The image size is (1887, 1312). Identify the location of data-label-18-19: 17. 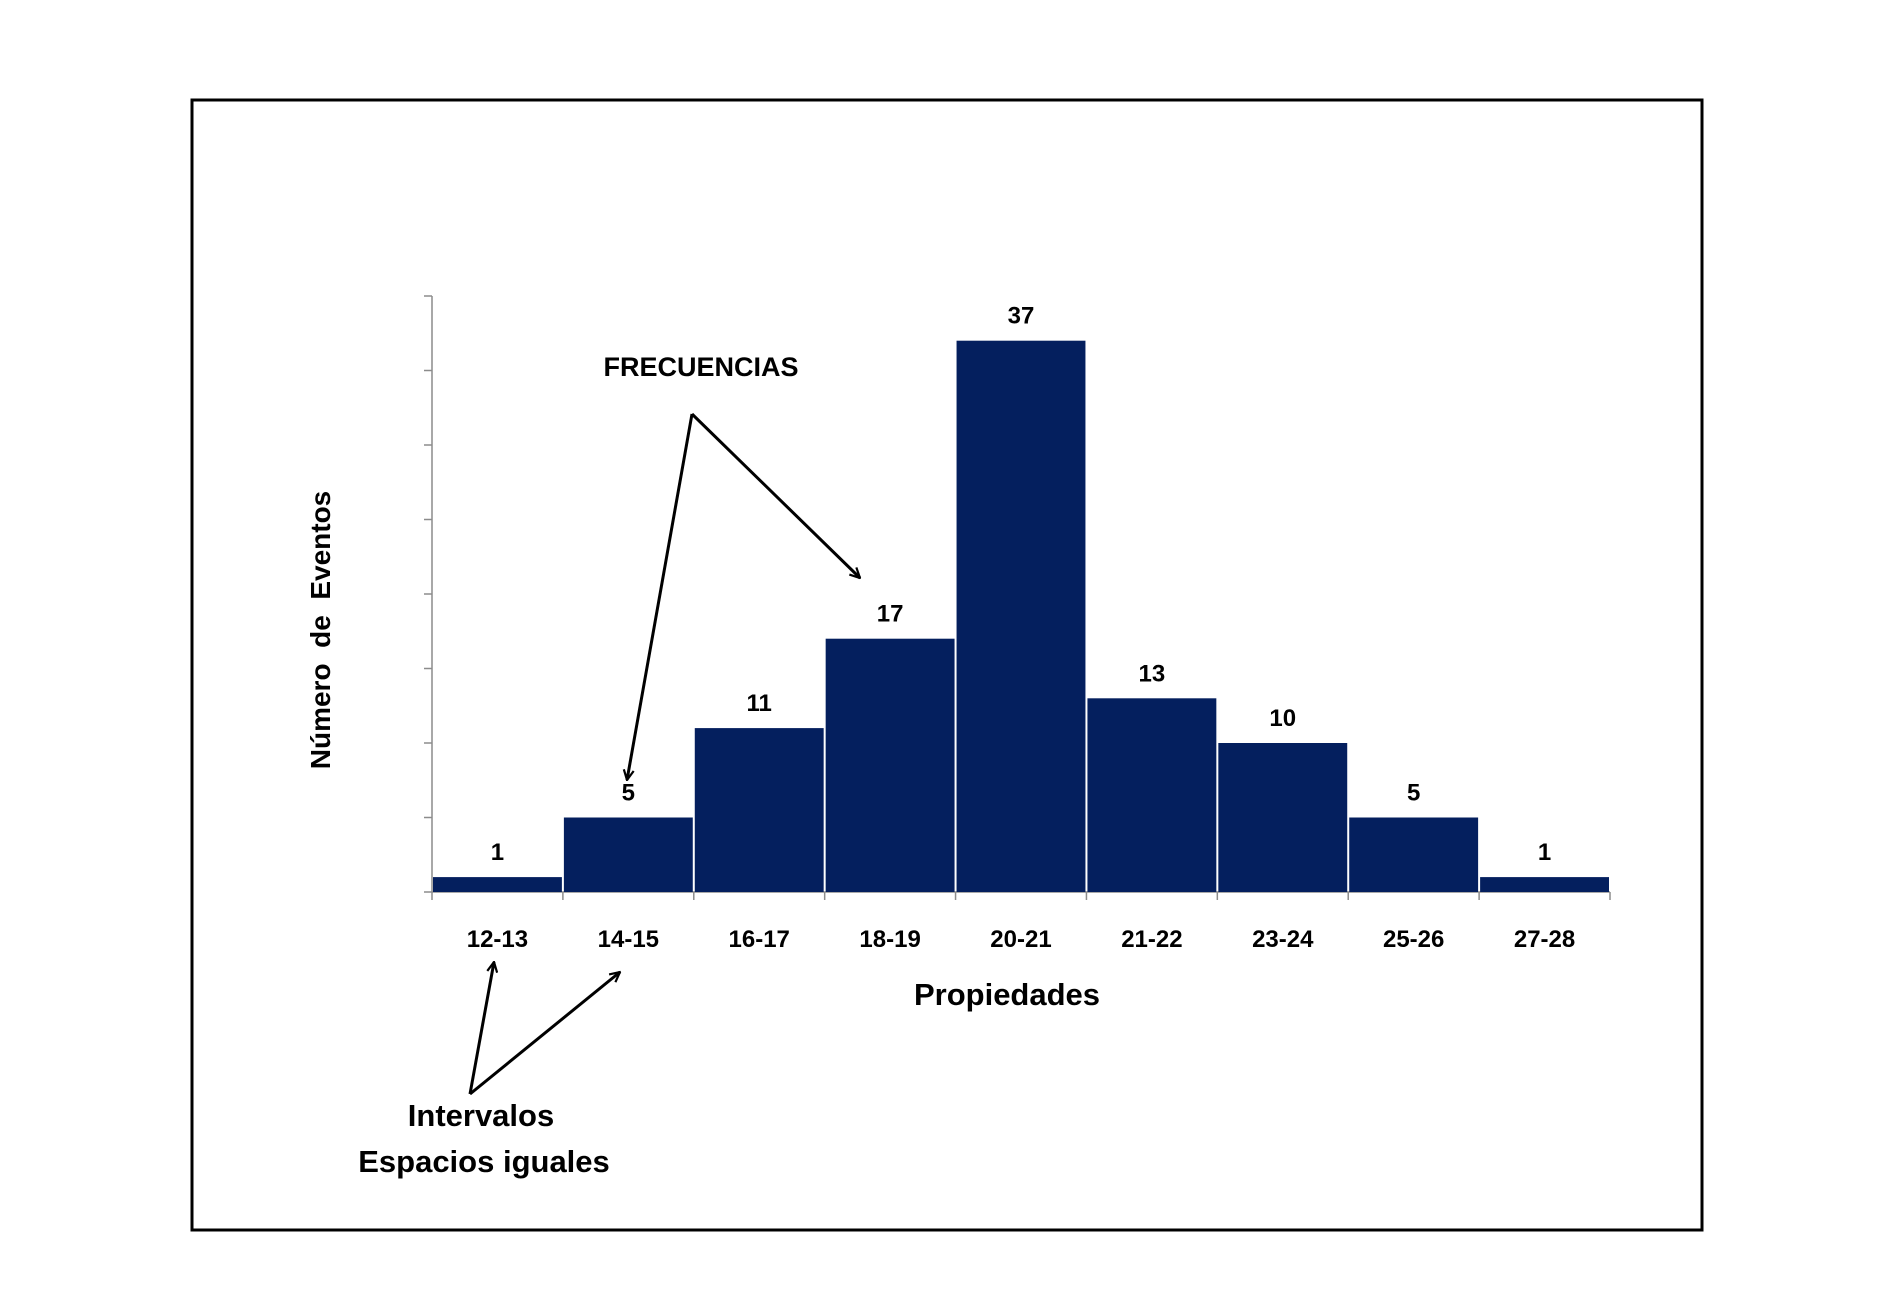
(890, 614).